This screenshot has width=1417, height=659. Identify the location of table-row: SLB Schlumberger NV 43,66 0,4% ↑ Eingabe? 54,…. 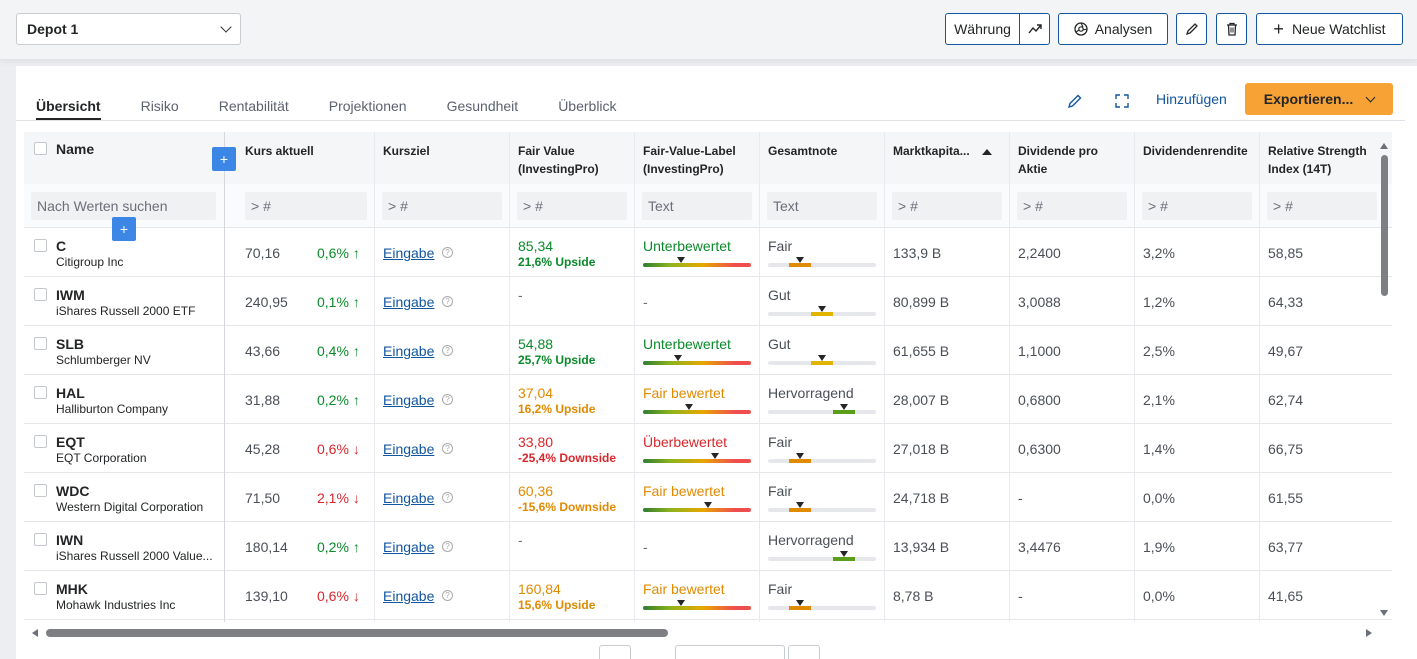
(708, 350).